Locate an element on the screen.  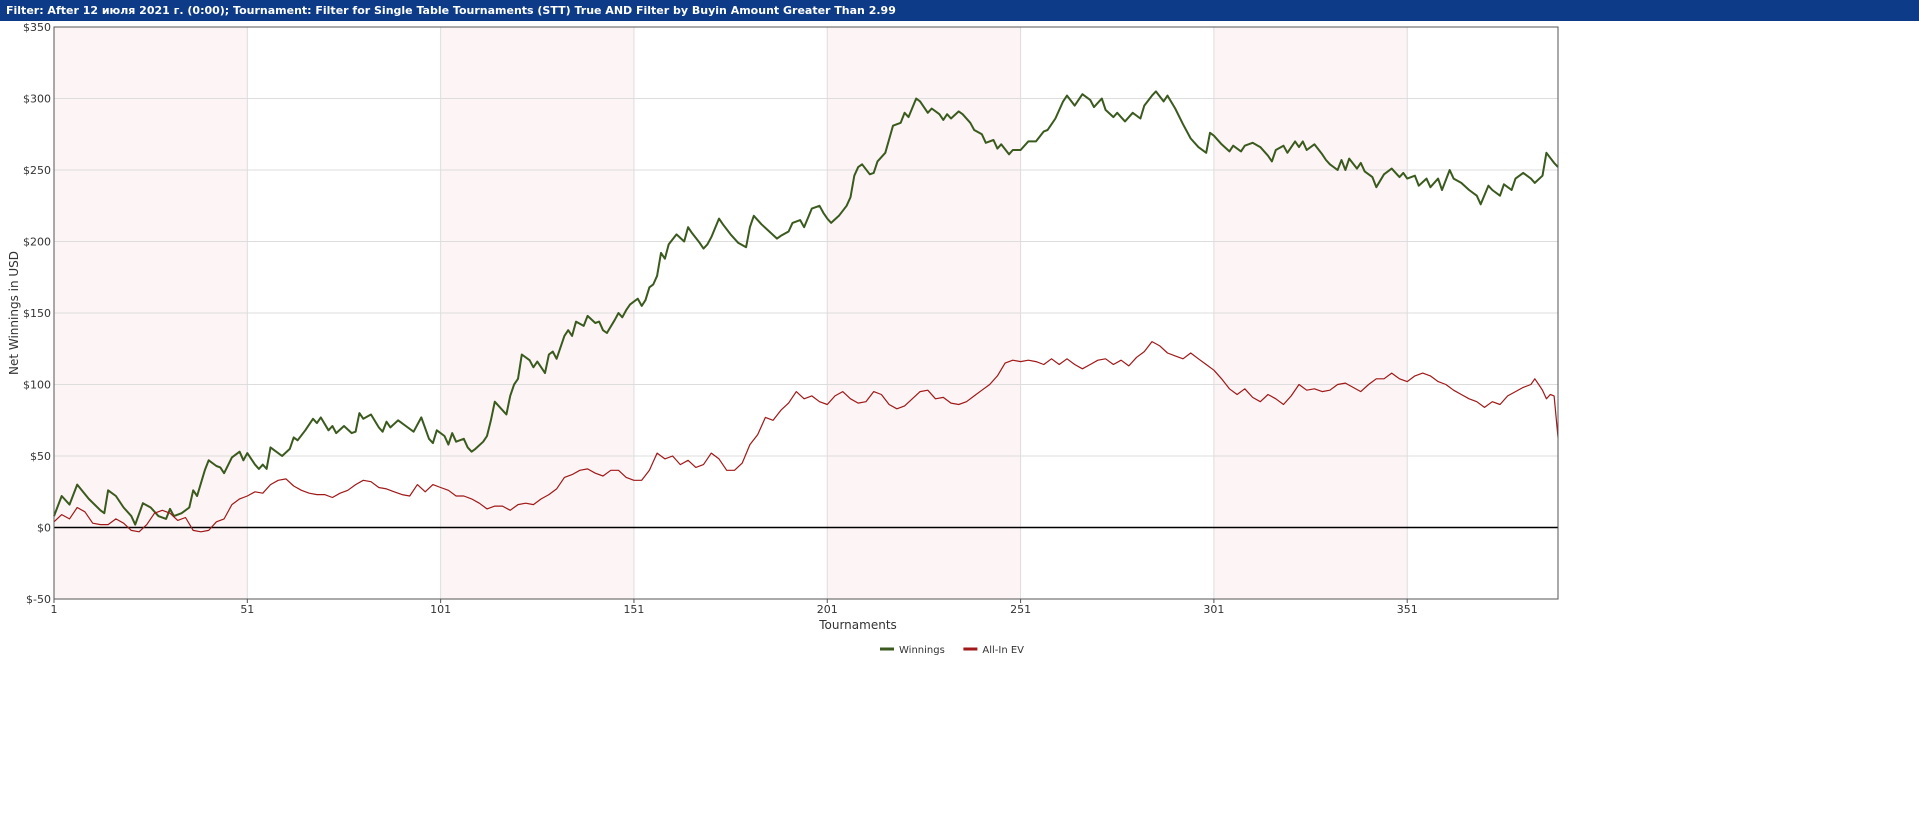
x-axis-title: Tournaments is located at coordinates (857, 625).